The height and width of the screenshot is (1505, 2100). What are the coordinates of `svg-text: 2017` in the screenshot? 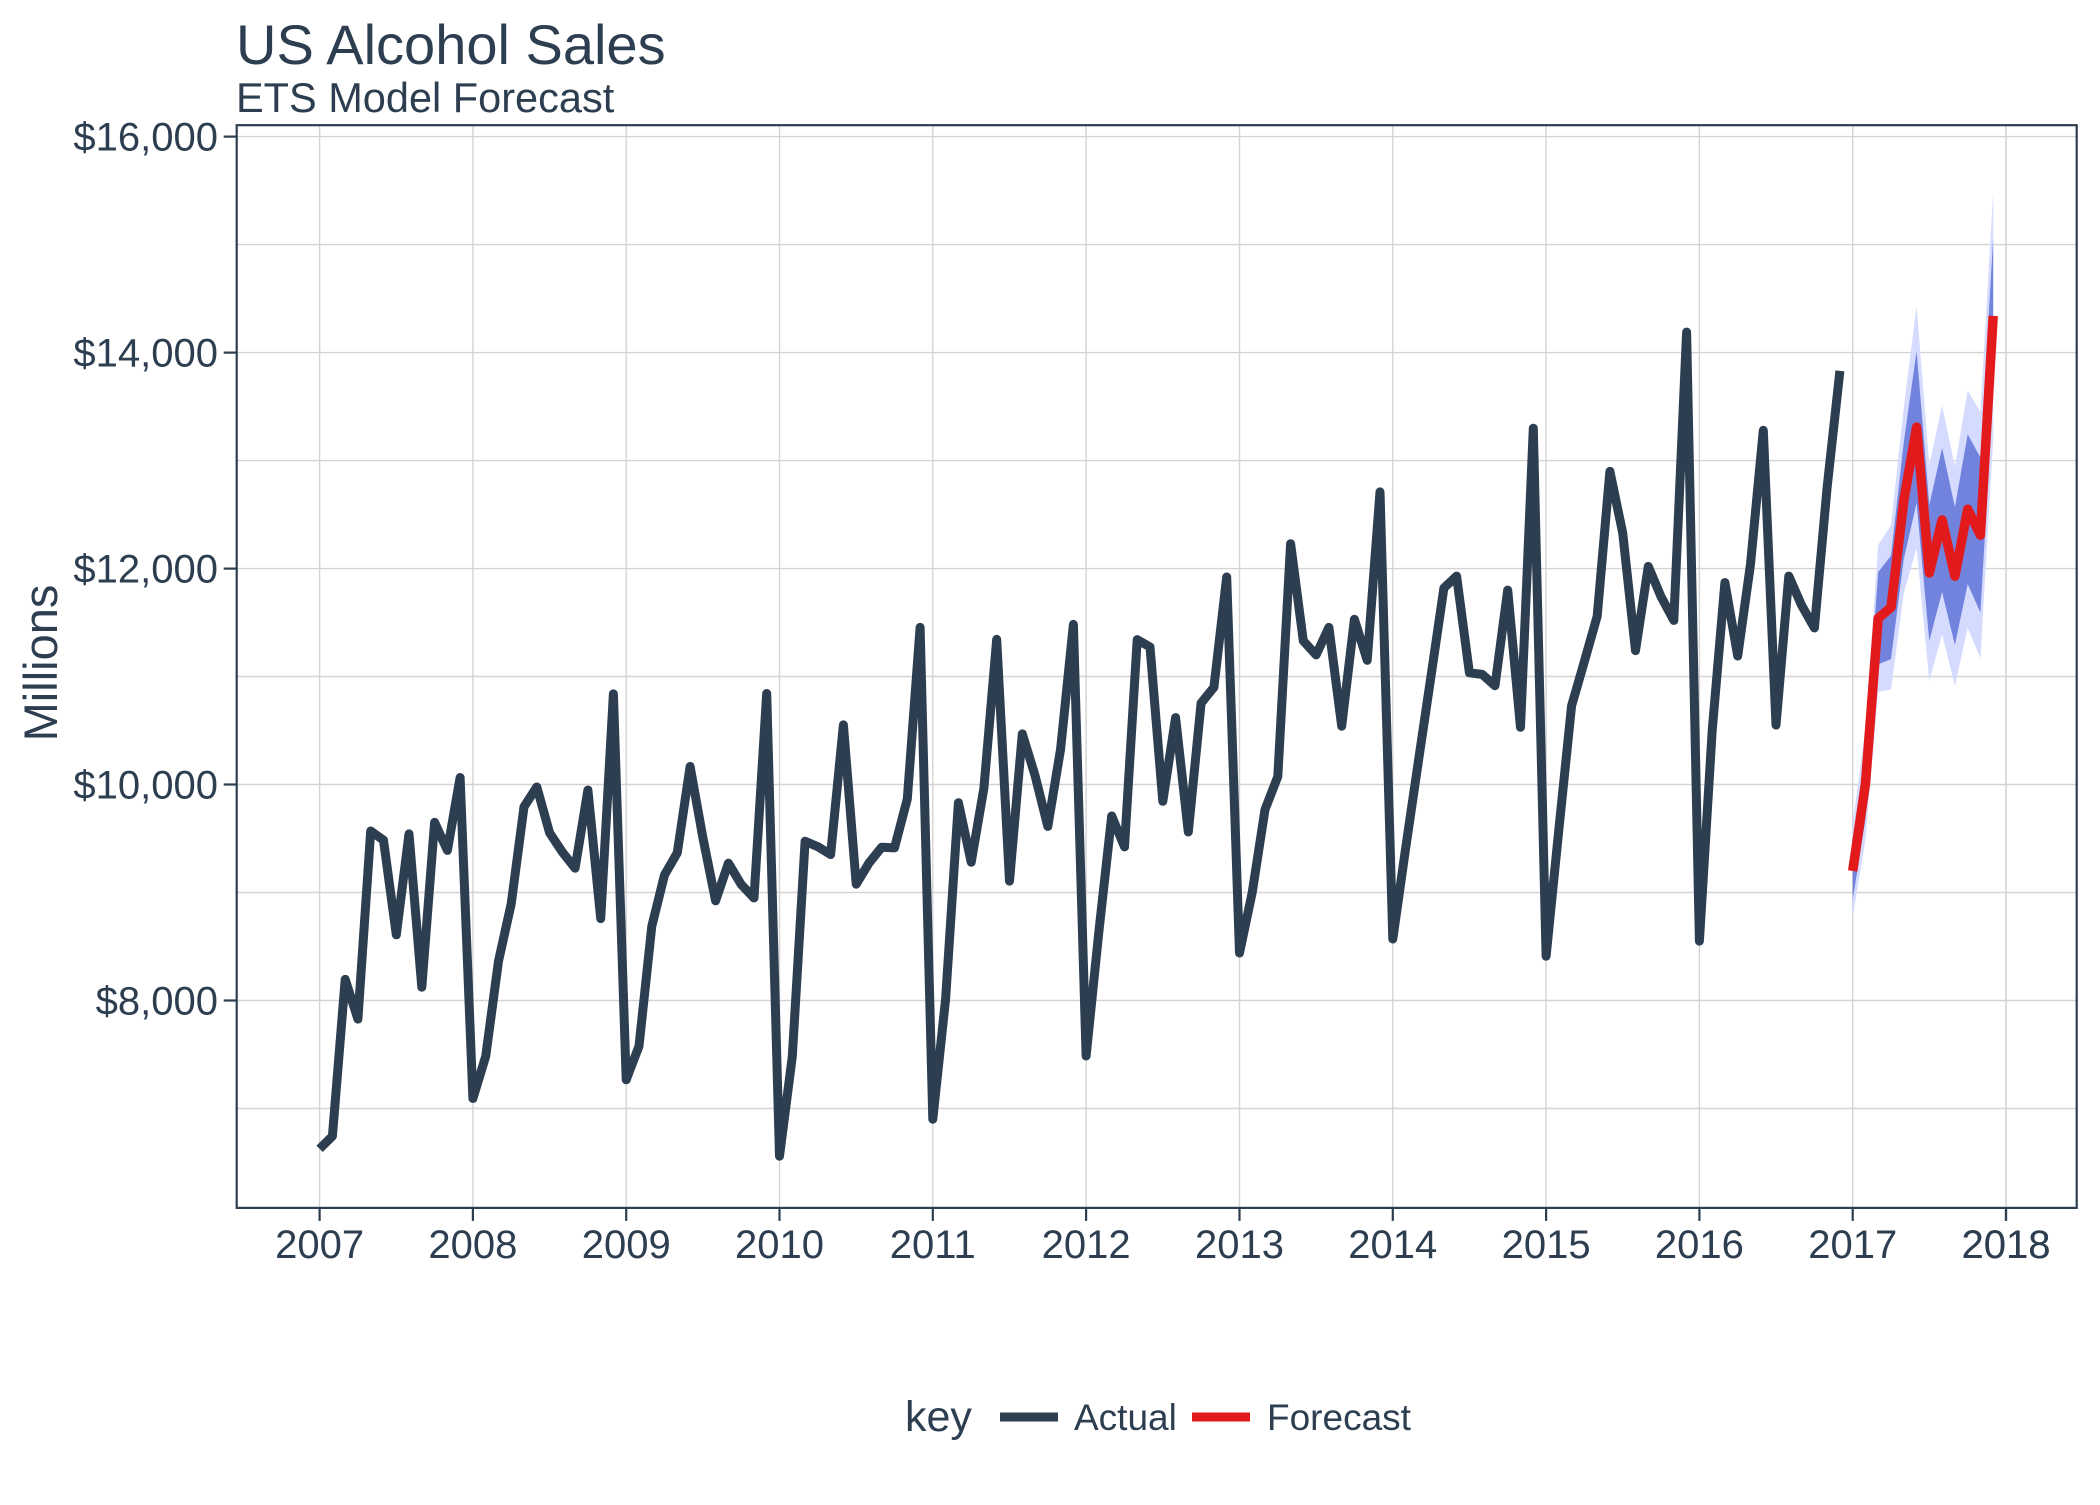 It's located at (1852, 1245).